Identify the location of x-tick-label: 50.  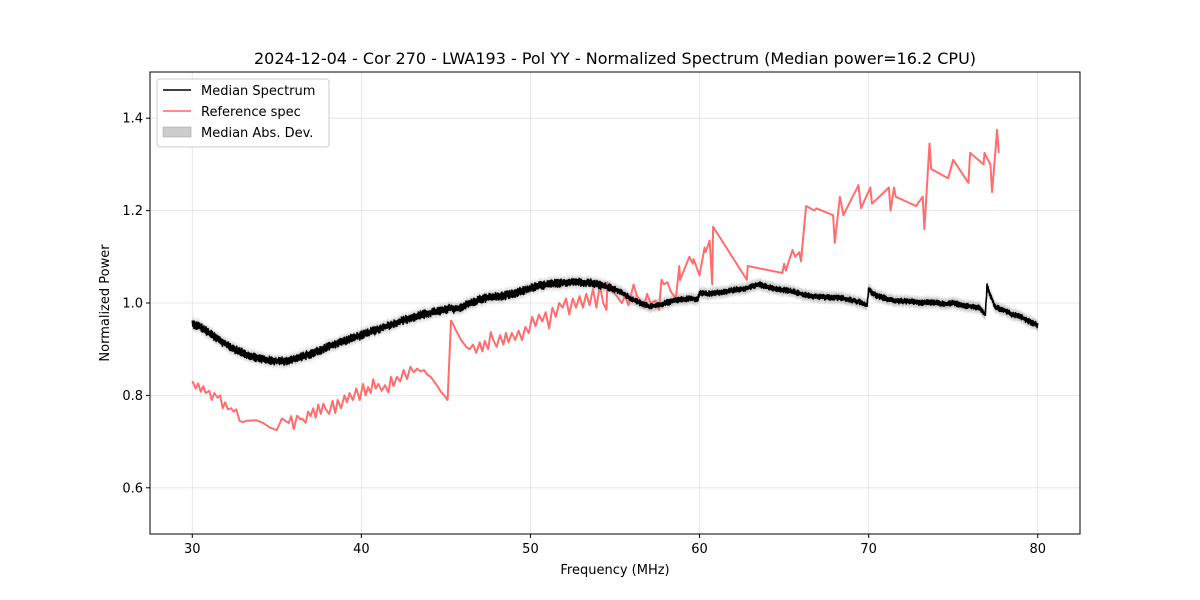
(530, 549).